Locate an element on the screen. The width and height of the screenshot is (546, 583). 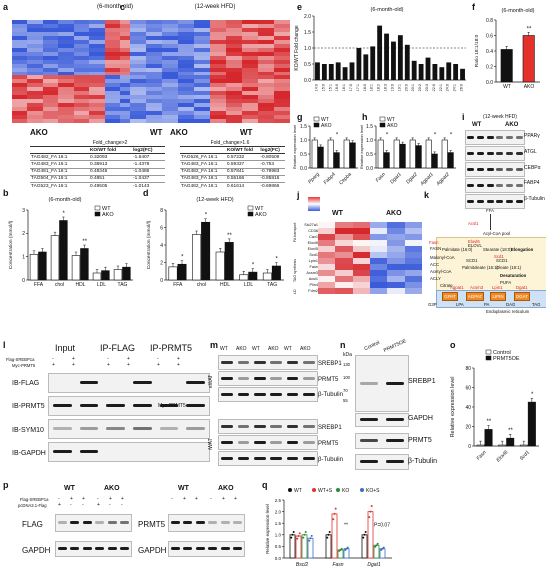
blot-strip-n-gapdh is located at coordinates (382, 420).